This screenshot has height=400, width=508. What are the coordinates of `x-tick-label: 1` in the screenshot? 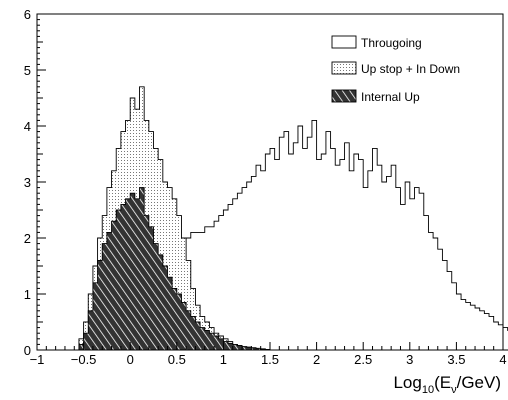 It's located at (223, 359).